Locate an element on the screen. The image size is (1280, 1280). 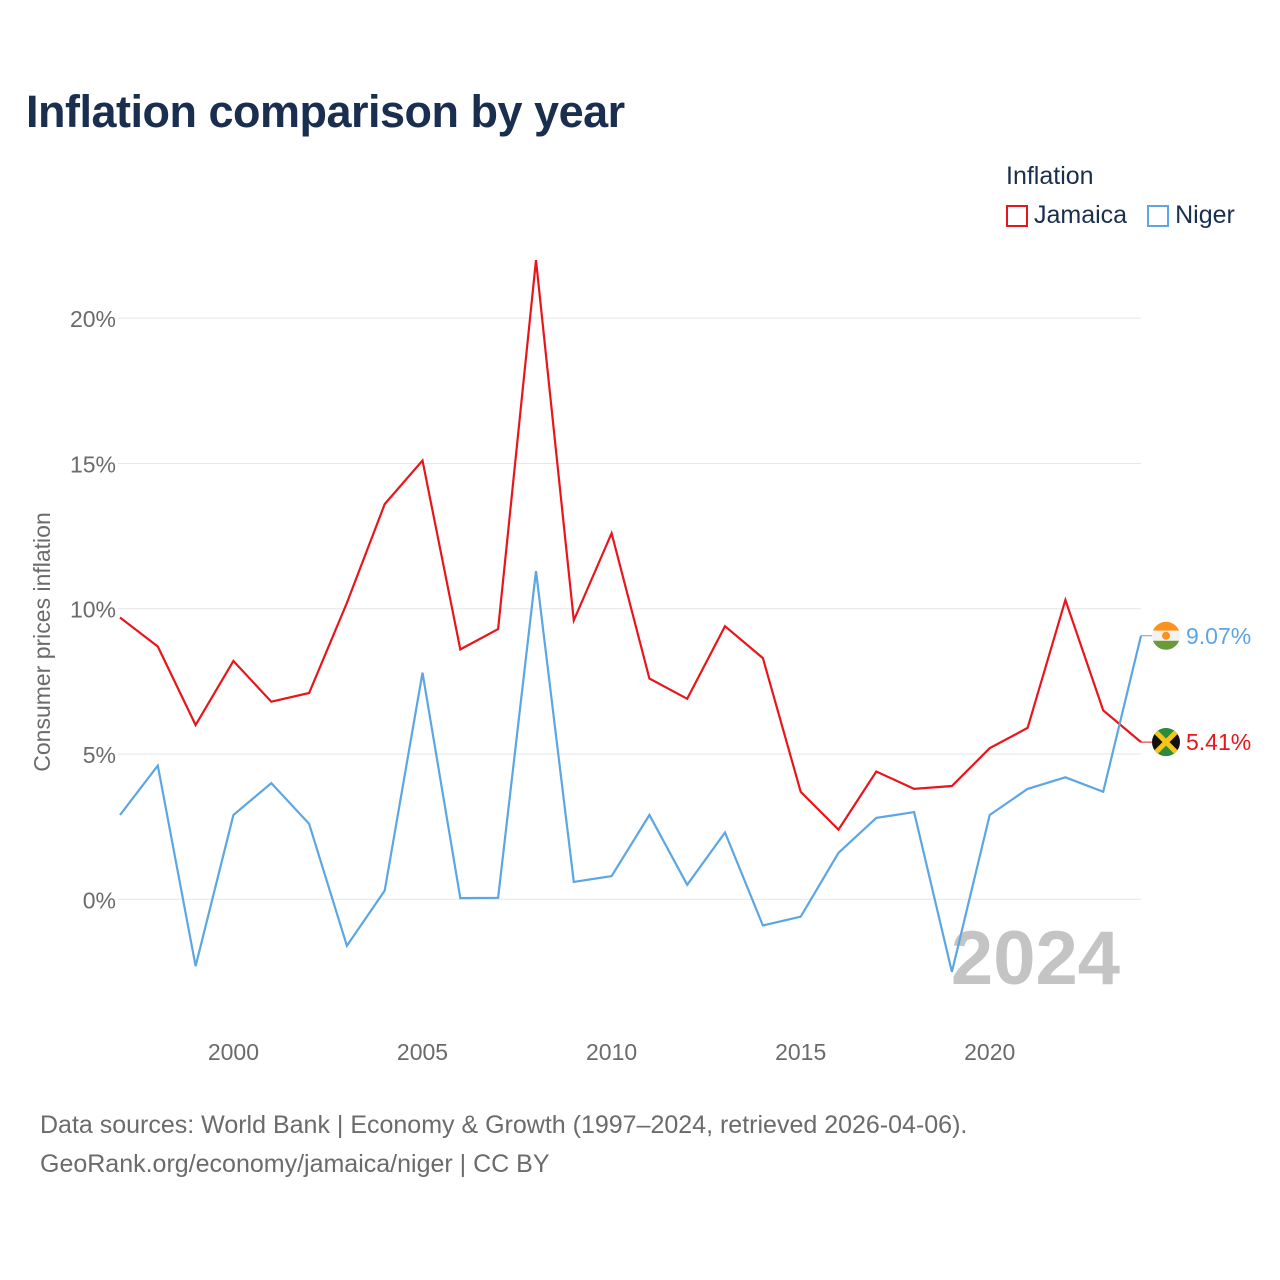
x-tick-label: 2020 is located at coordinates (989, 1052).